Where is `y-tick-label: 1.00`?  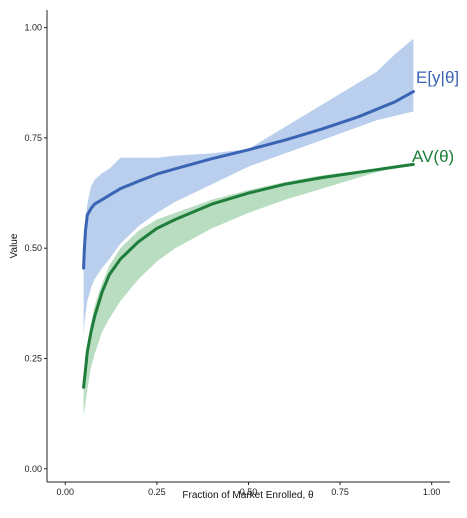 y-tick-label: 1.00 is located at coordinates (33, 28).